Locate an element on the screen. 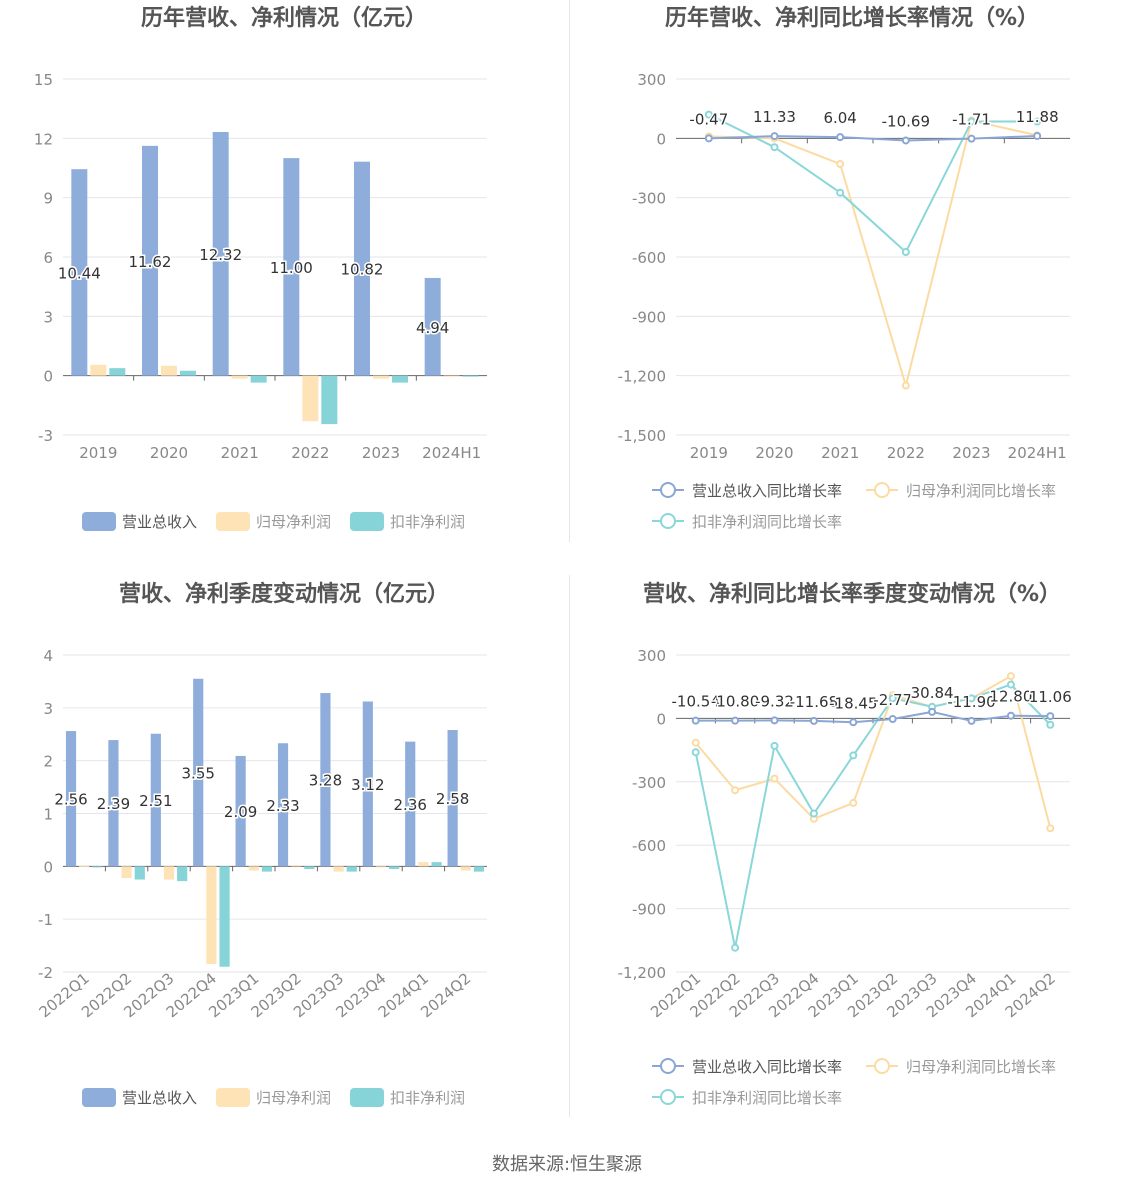 The image size is (1134, 1188). y-tick-label: -1,200 is located at coordinates (642, 377).